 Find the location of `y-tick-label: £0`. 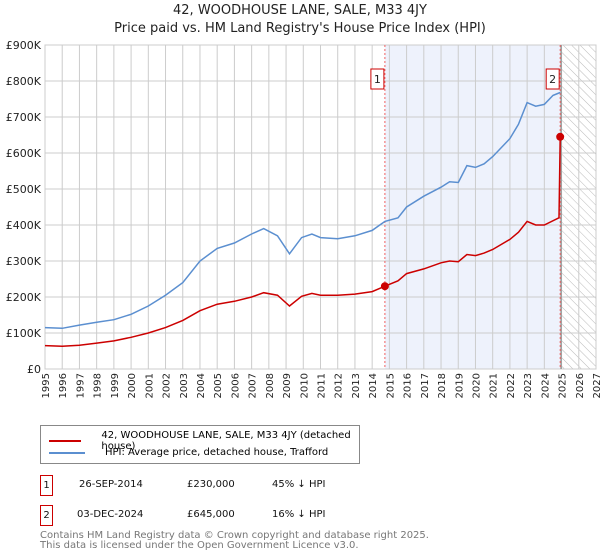

y-tick-label: £0 is located at coordinates (34, 369).